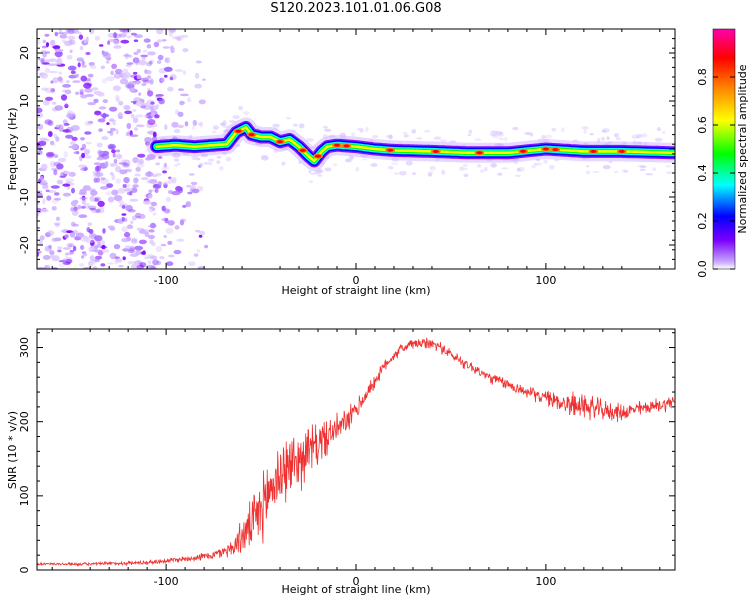  Describe the element at coordinates (410, 144) in the screenshot. I see `spectral-ridge` at that location.